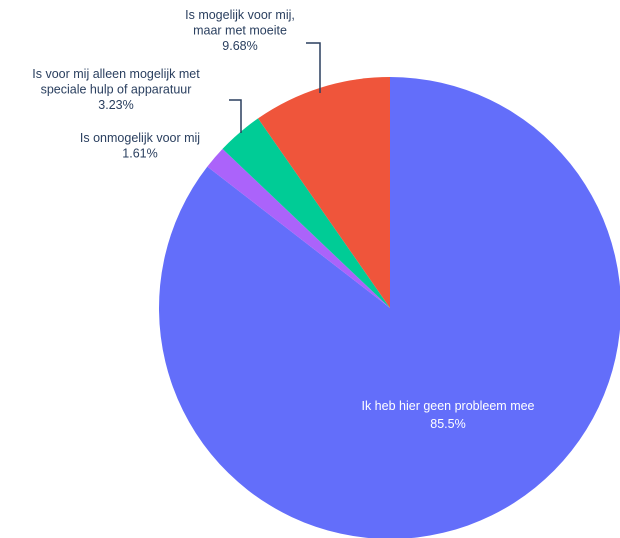 This screenshot has height=538, width=620. Describe the element at coordinates (239, 46) in the screenshot. I see `slice-value-label: 9.68%` at that location.